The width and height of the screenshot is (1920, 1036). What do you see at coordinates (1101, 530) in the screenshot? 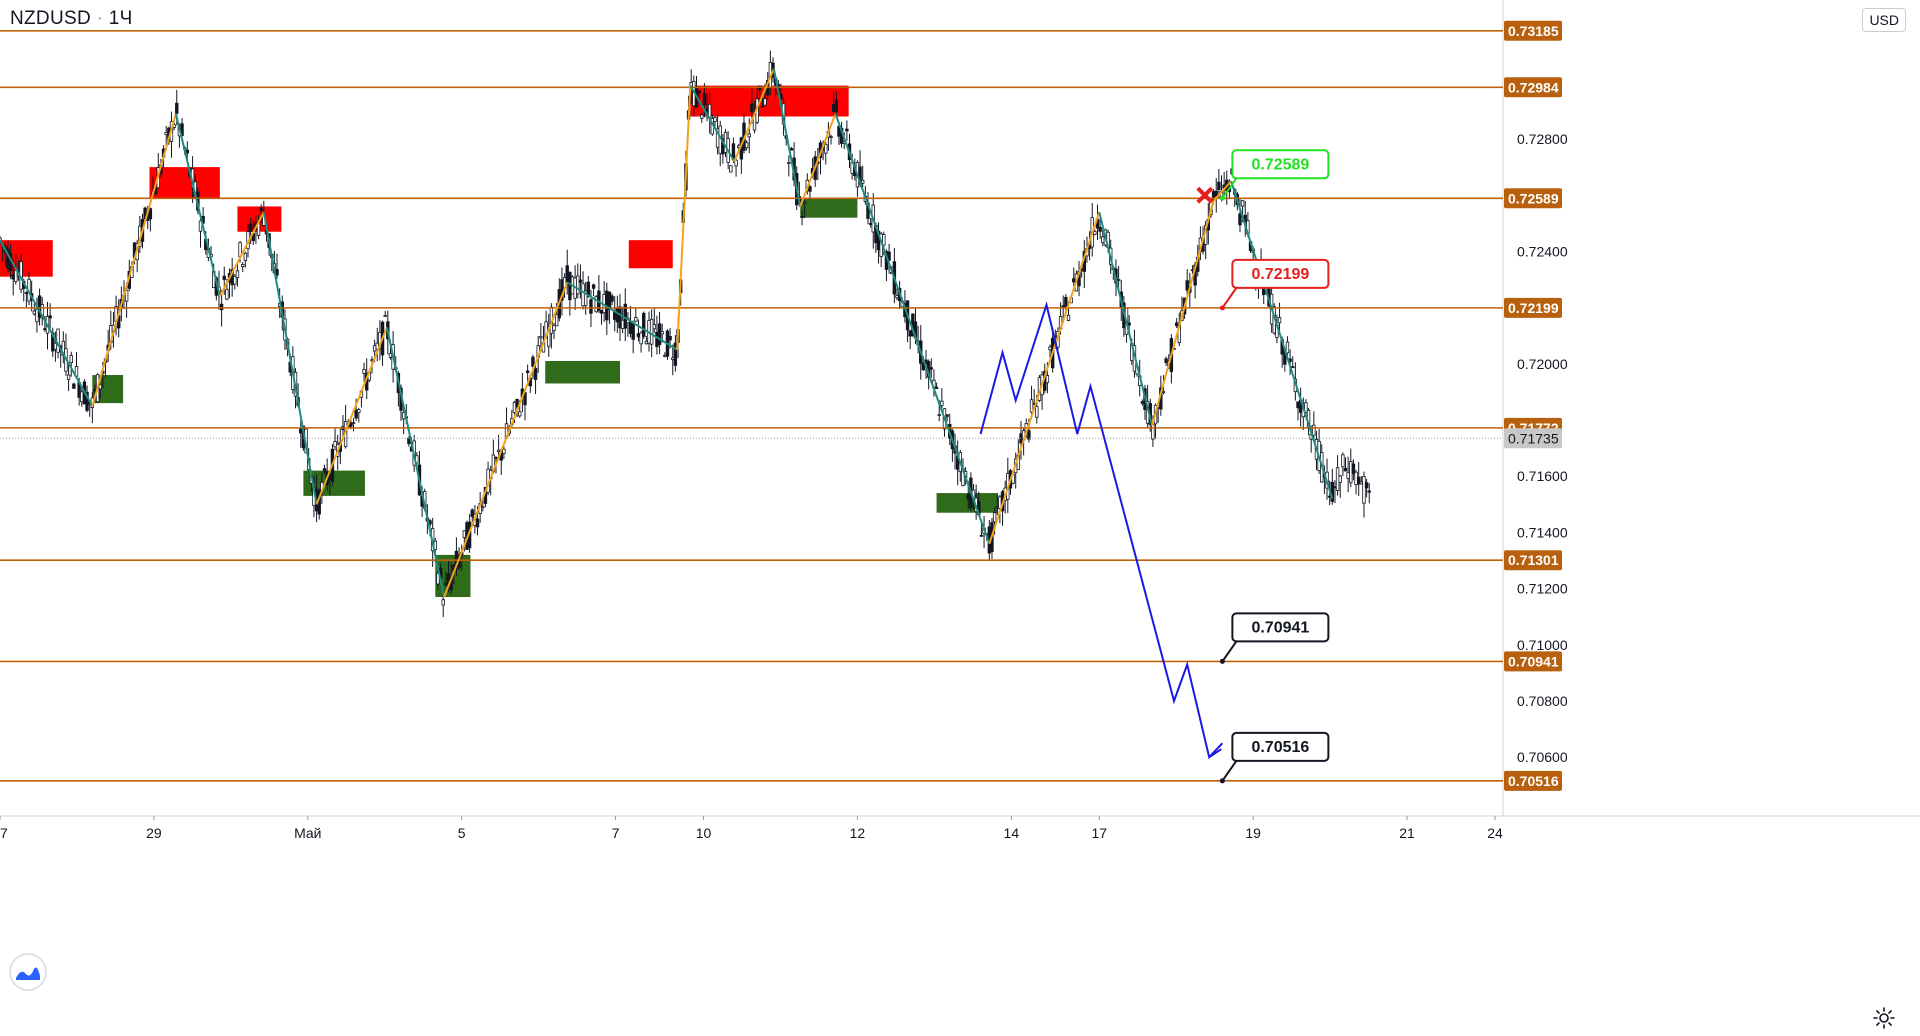
I see `forecast-path` at bounding box center [1101, 530].